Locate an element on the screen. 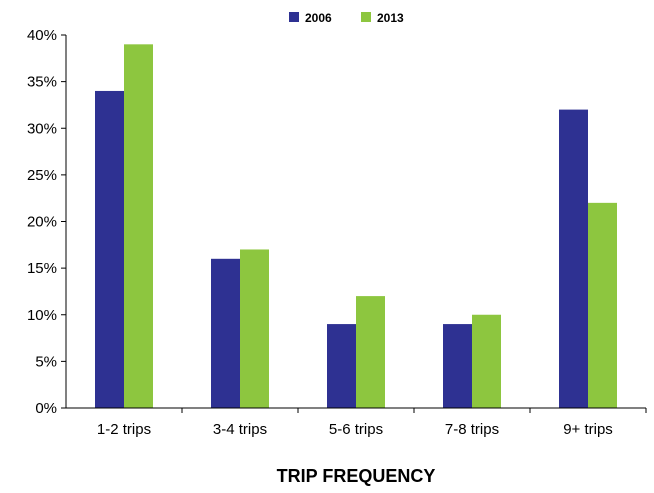 The image size is (654, 493). x-tick-label: 9+ trips is located at coordinates (588, 429).